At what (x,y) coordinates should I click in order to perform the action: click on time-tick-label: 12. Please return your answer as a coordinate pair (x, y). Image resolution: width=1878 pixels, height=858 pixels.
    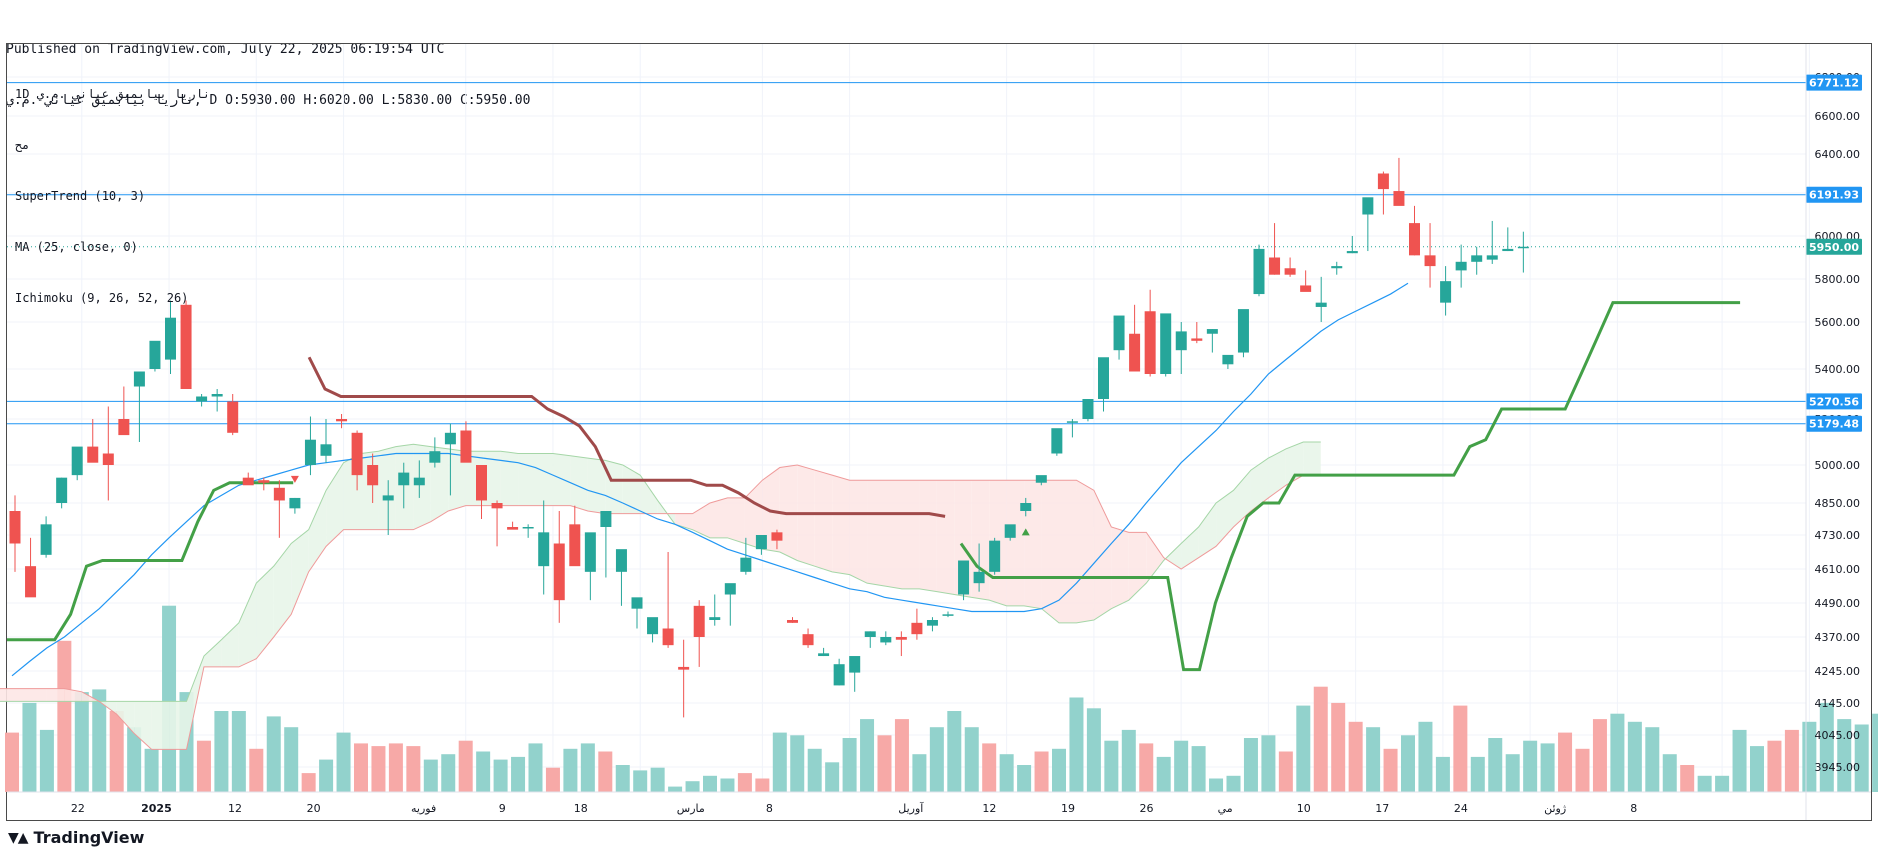
    Looking at the image, I should click on (235, 808).